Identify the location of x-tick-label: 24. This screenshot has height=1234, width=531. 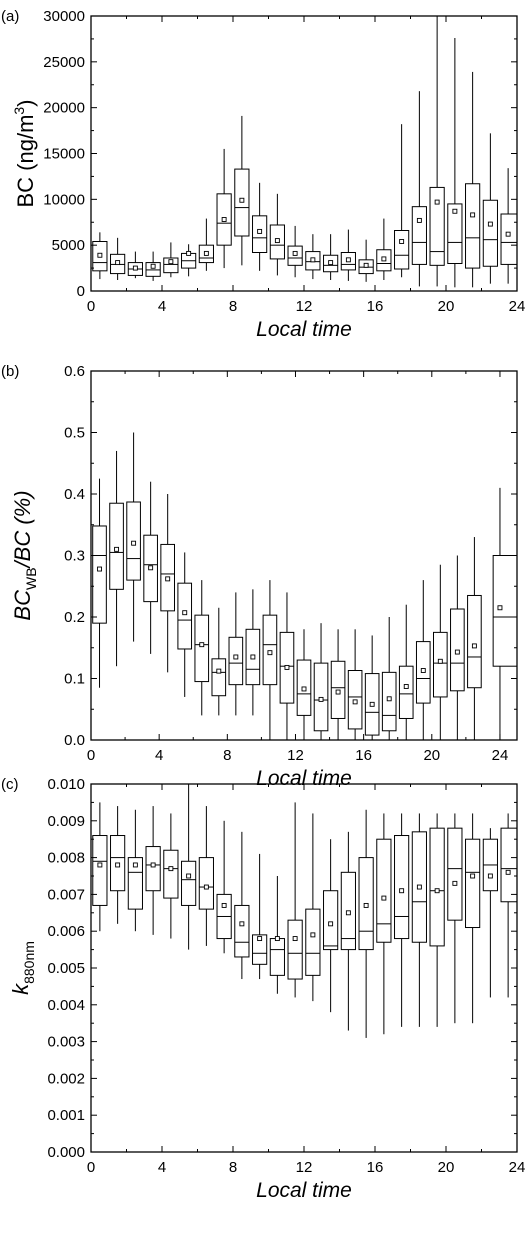
(517, 306).